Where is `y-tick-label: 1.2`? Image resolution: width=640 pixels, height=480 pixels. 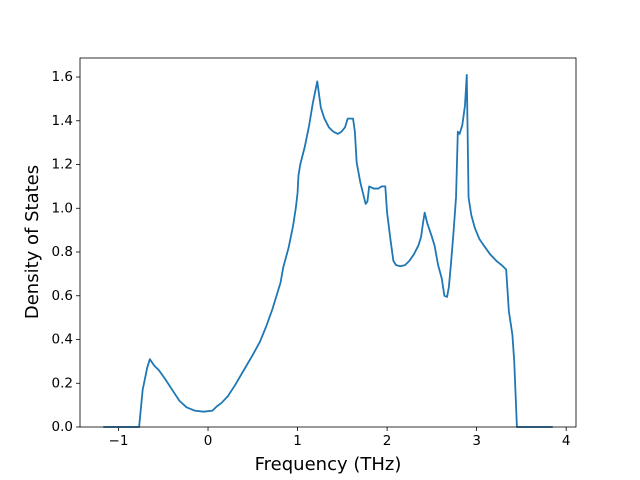 y-tick-label: 1.2 is located at coordinates (62, 165).